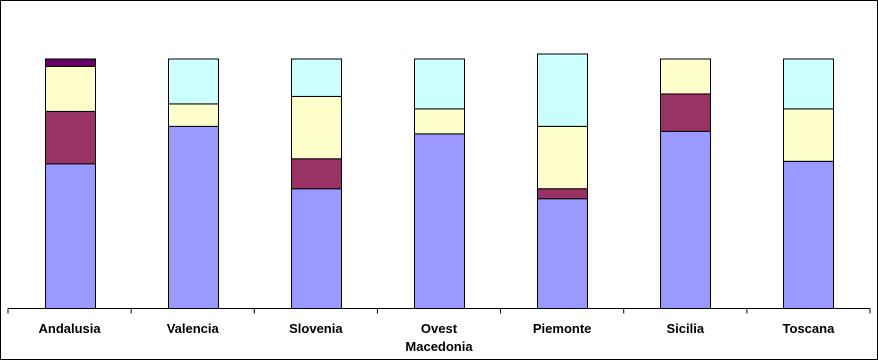 Image resolution: width=878 pixels, height=360 pixels. Describe the element at coordinates (439, 311) in the screenshot. I see `x-axis-ticks` at that location.